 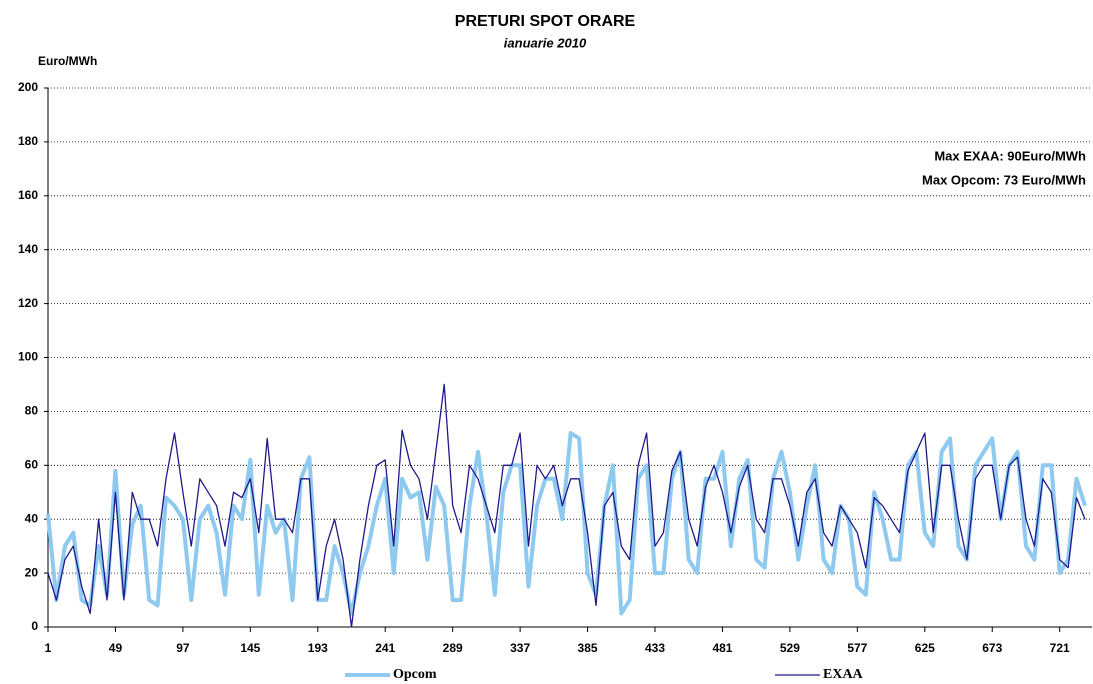 I want to click on x-tick-label: 481, so click(x=722, y=648).